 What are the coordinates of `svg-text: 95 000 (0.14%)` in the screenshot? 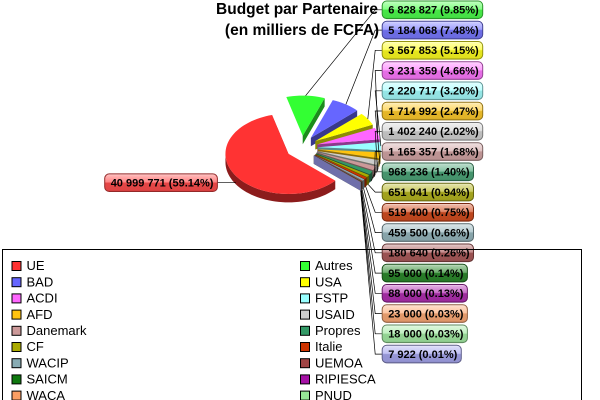 It's located at (426, 274).